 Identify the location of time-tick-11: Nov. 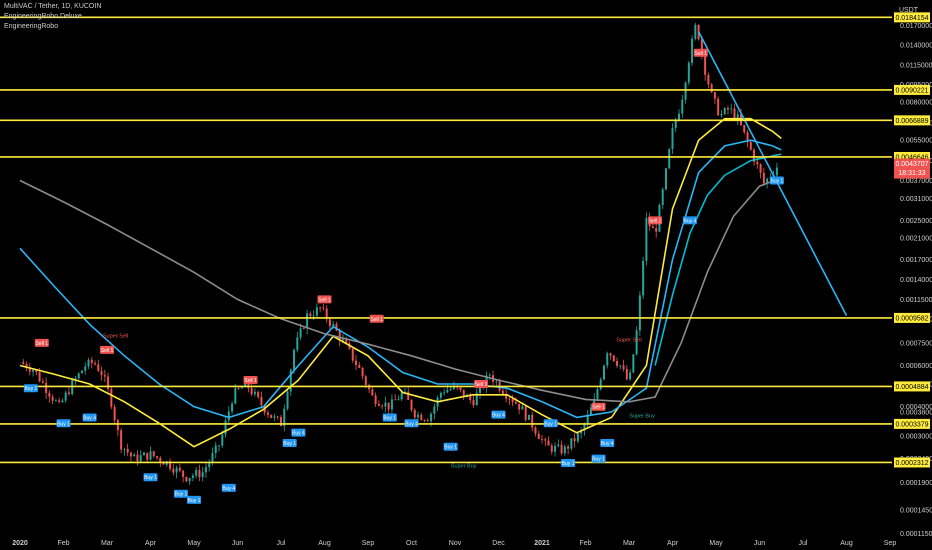
(455, 543).